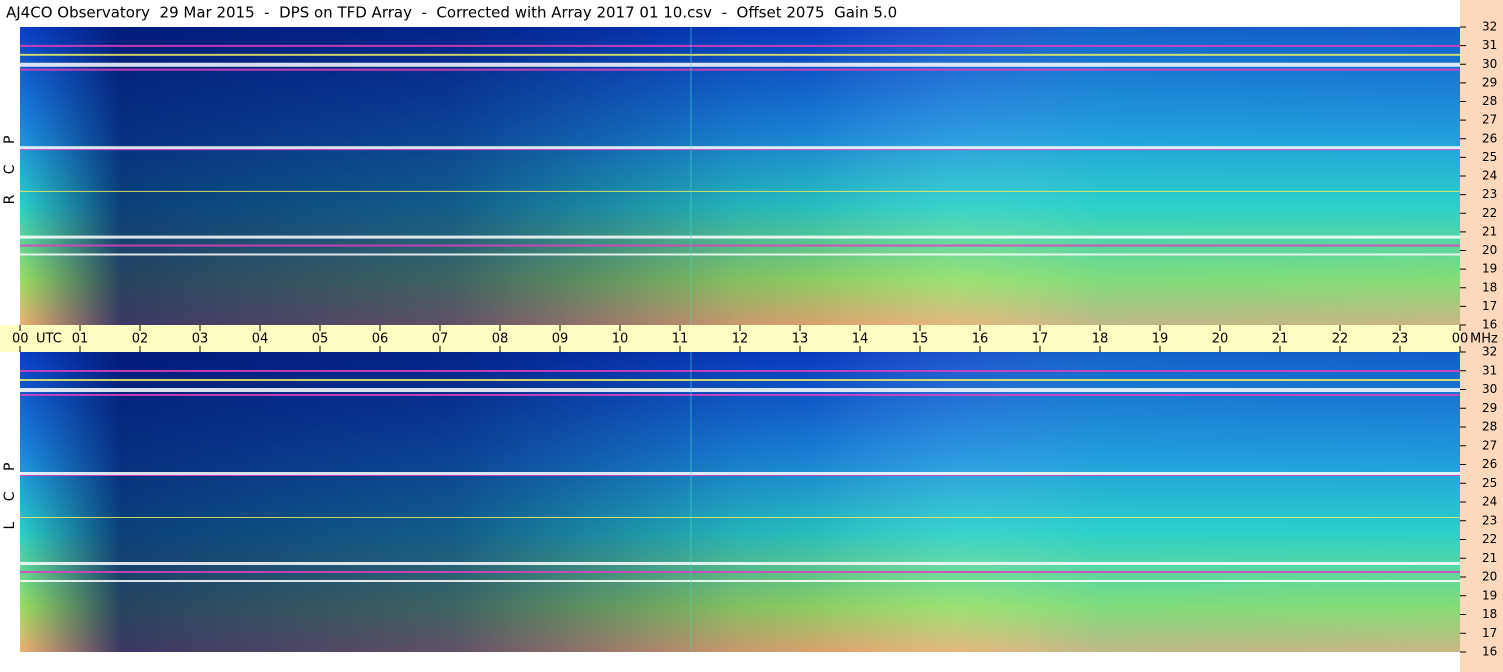 The image size is (1503, 672). Describe the element at coordinates (730, 338) in the screenshot. I see `time-axis-band` at that location.